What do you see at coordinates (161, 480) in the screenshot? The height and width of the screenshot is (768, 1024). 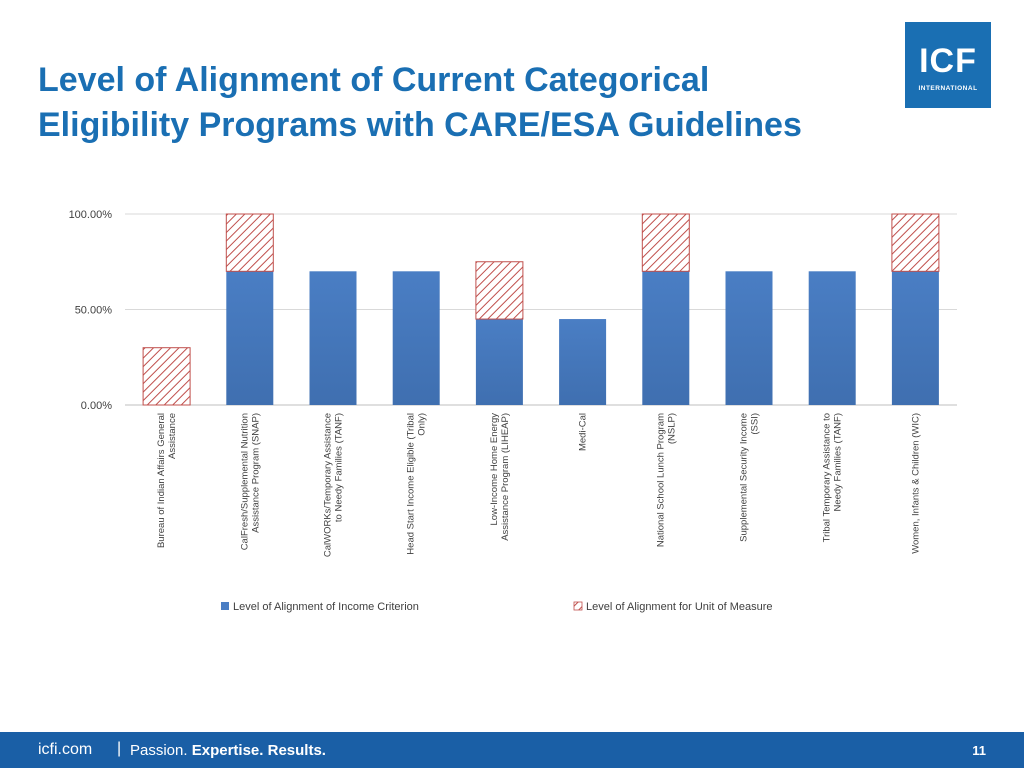 I see `x-tick-label: Bureau of Indian Affairs General` at bounding box center [161, 480].